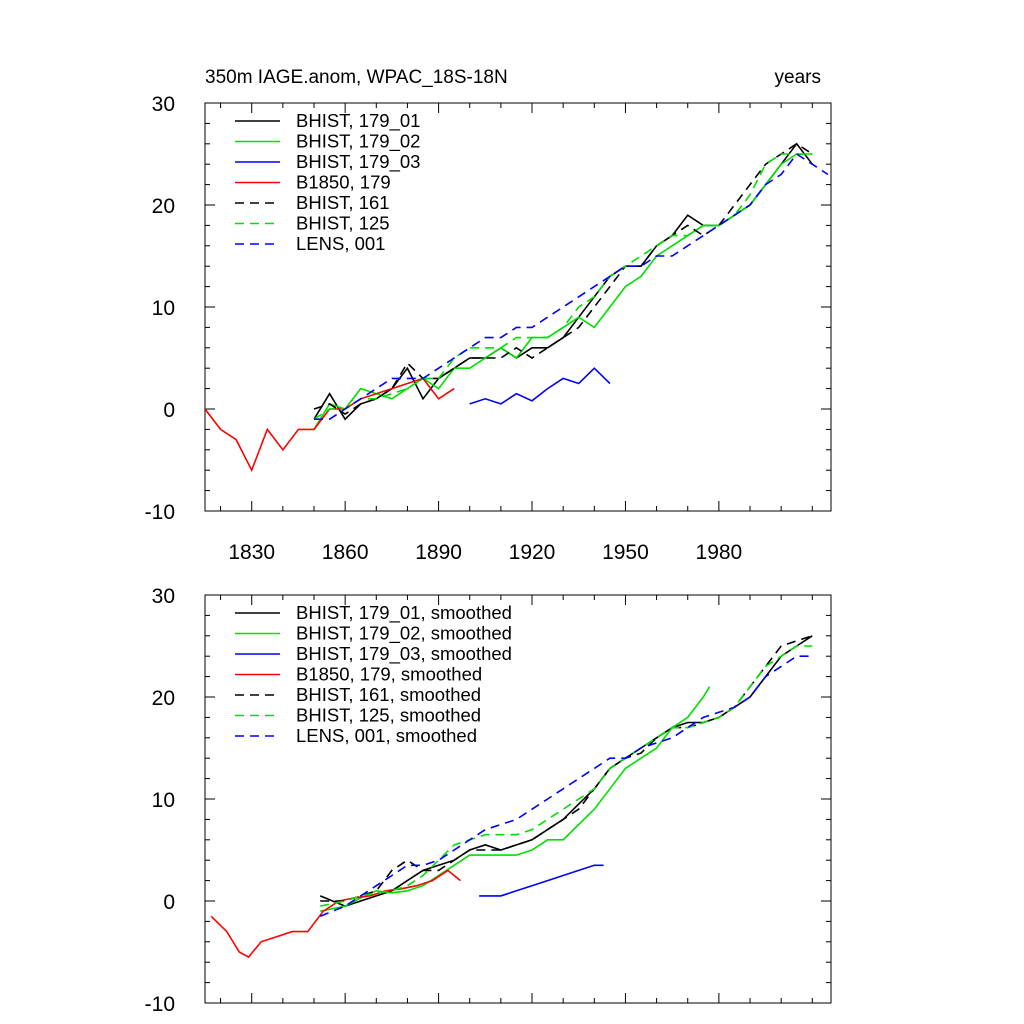 This screenshot has width=1024, height=1024. Describe the element at coordinates (798, 77) in the screenshot. I see `chart-title-right: years` at that location.